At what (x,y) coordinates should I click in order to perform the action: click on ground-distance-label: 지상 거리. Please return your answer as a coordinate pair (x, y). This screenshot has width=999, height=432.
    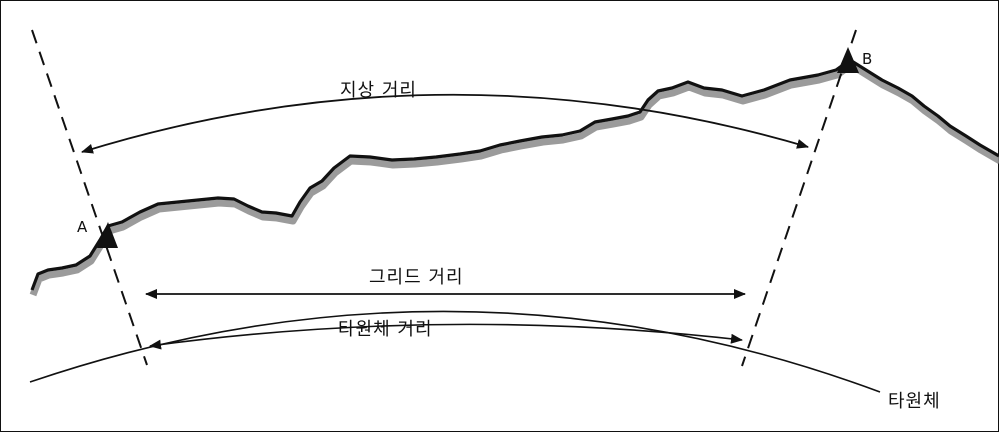
    Looking at the image, I should click on (378, 90).